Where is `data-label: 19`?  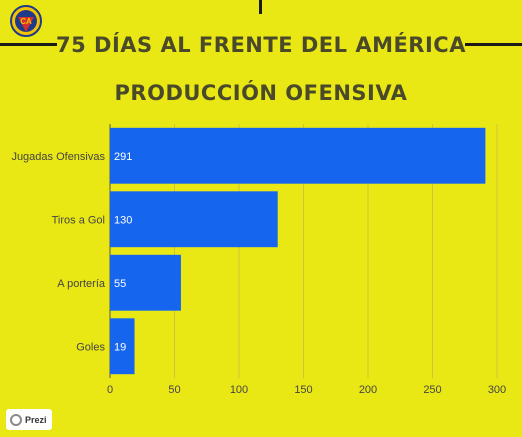
data-label: 19 is located at coordinates (120, 347).